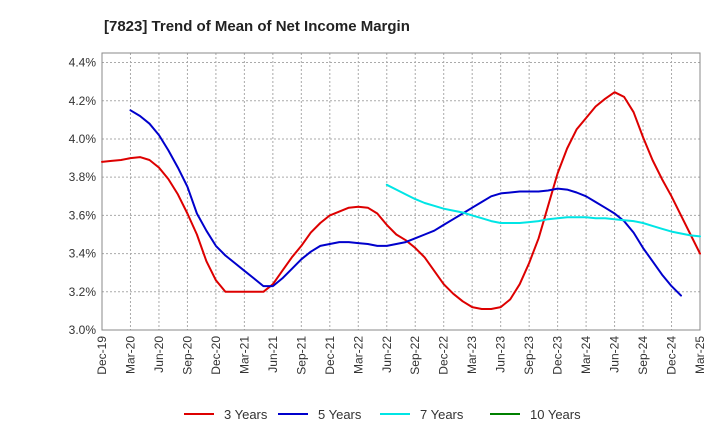 This screenshot has width=720, height=440. What do you see at coordinates (700, 355) in the screenshot?
I see `x-tick-label: Mar-25` at bounding box center [700, 355].